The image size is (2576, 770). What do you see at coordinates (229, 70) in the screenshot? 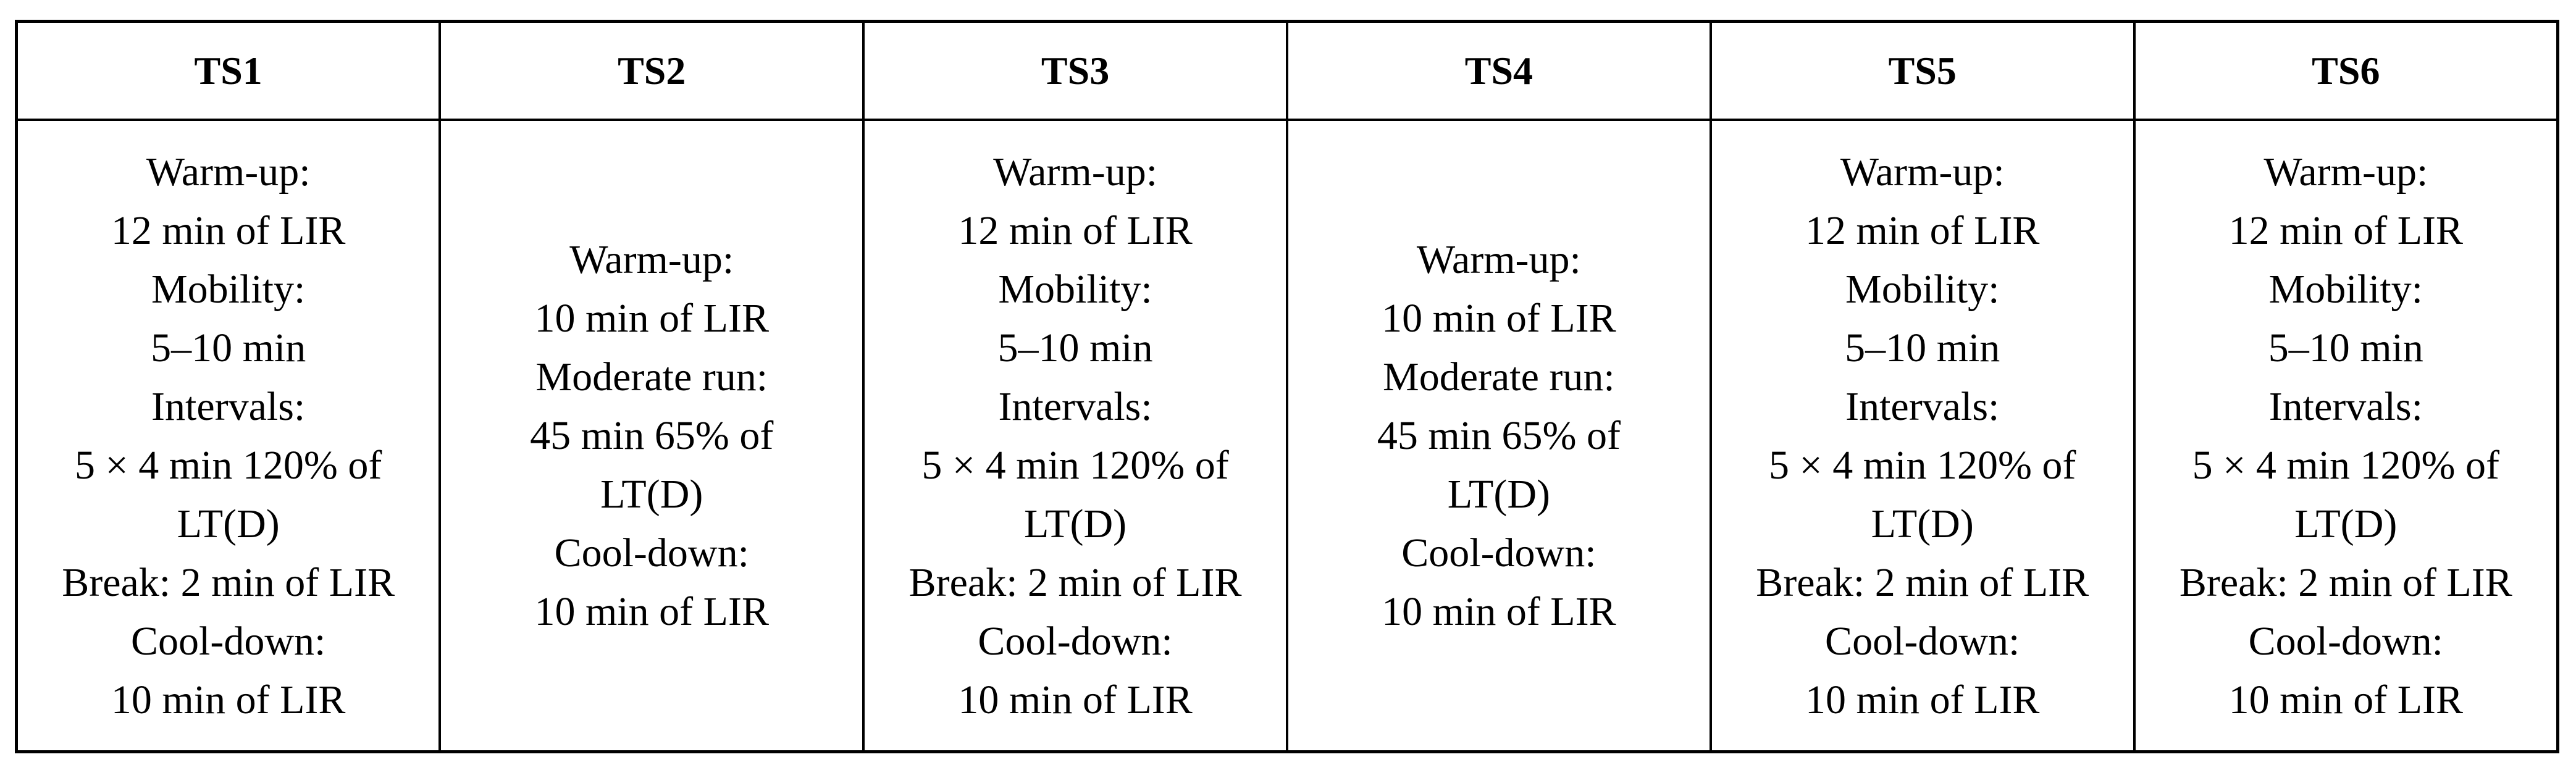
I see `column-header-ts1: TS1` at bounding box center [229, 70].